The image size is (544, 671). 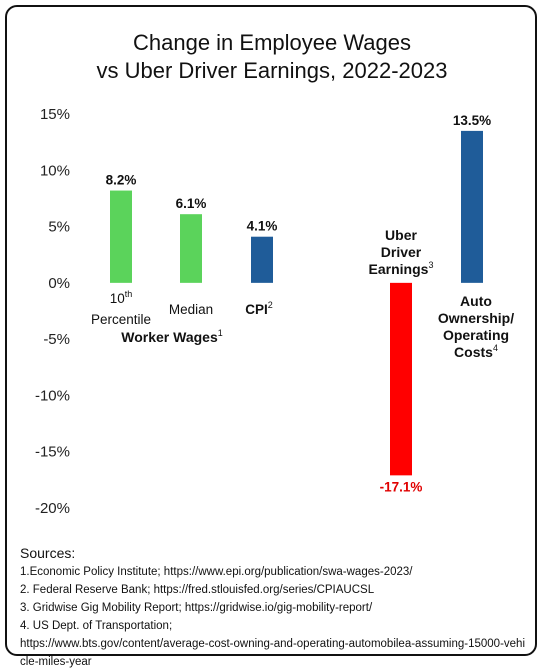 I want to click on category-label: Median, so click(x=191, y=309).